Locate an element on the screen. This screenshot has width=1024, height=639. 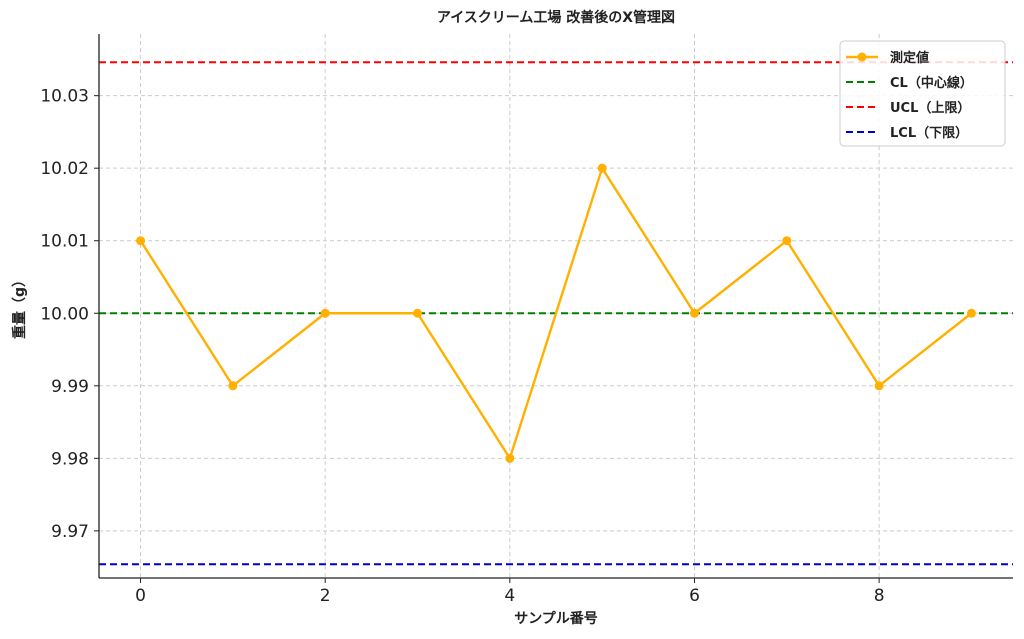
x-tick-label-3: 6 is located at coordinates (694, 596).